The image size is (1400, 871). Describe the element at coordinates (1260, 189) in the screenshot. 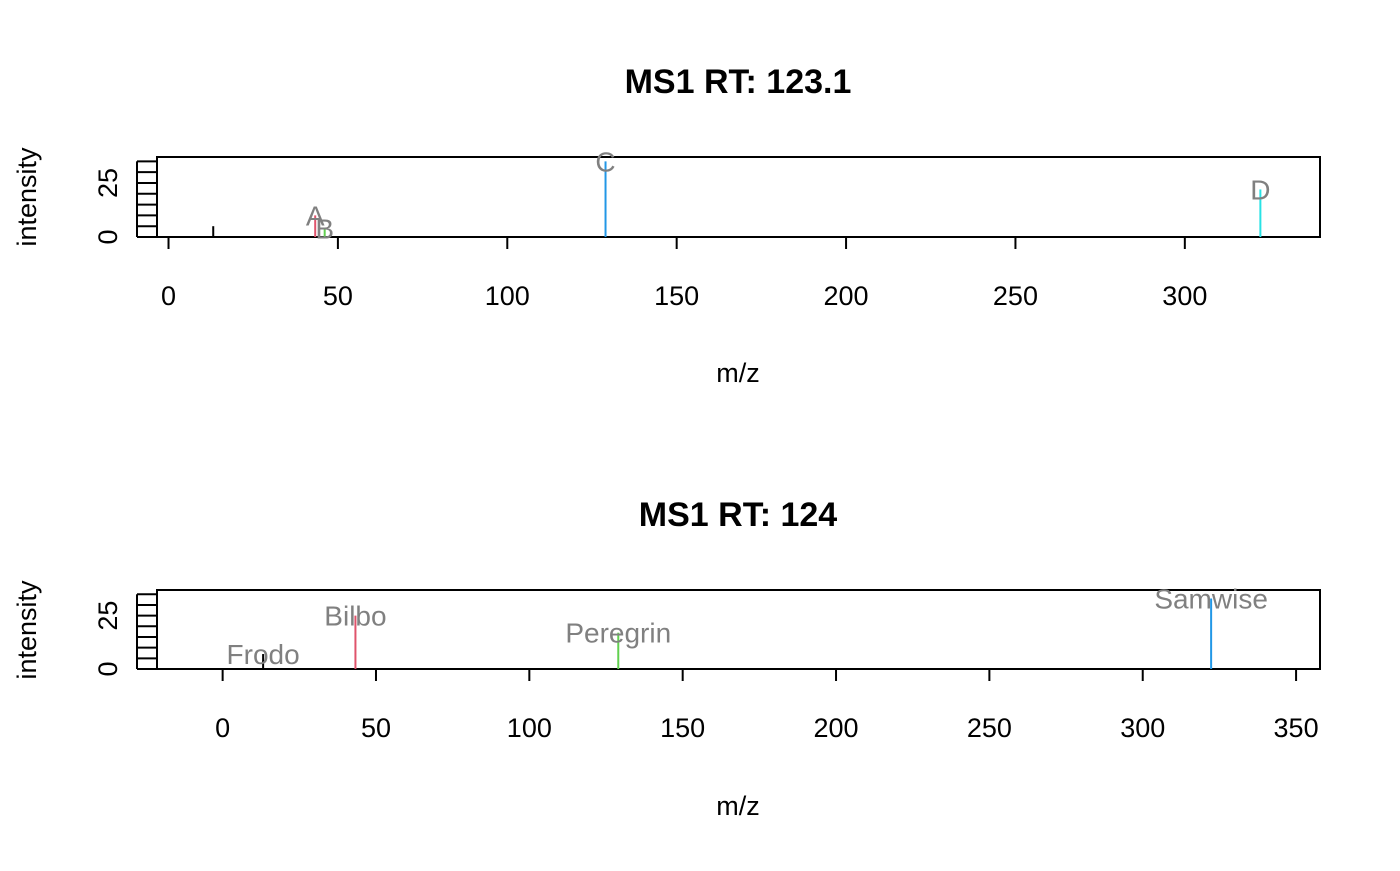

I see `peak-label: D` at that location.